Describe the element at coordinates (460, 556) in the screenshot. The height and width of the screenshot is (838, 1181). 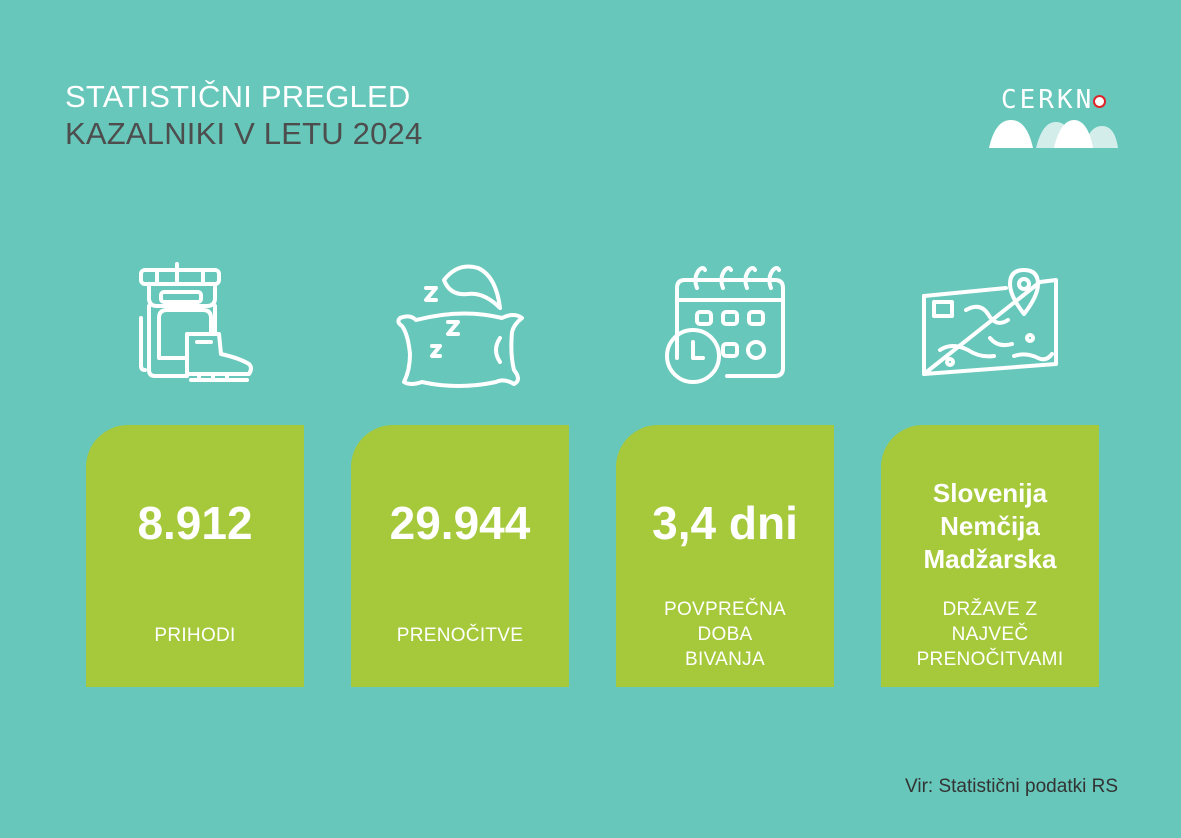
I see `stat-card-overnight-stays: 29.944 PRENOČITVE` at that location.